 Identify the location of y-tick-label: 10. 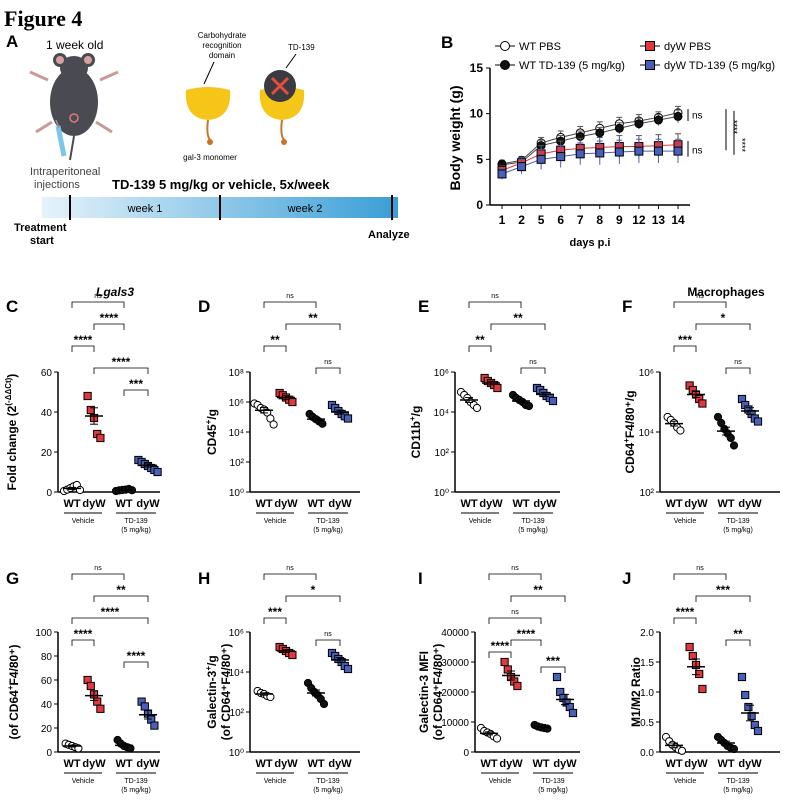
(477, 114).